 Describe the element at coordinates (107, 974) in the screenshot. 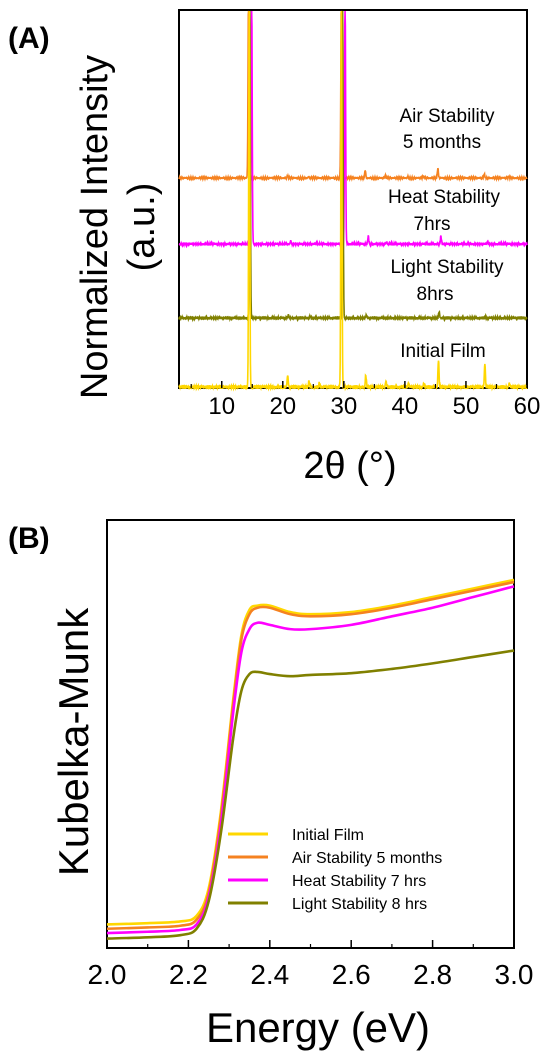

I see `x-tick-label: 2.0` at that location.